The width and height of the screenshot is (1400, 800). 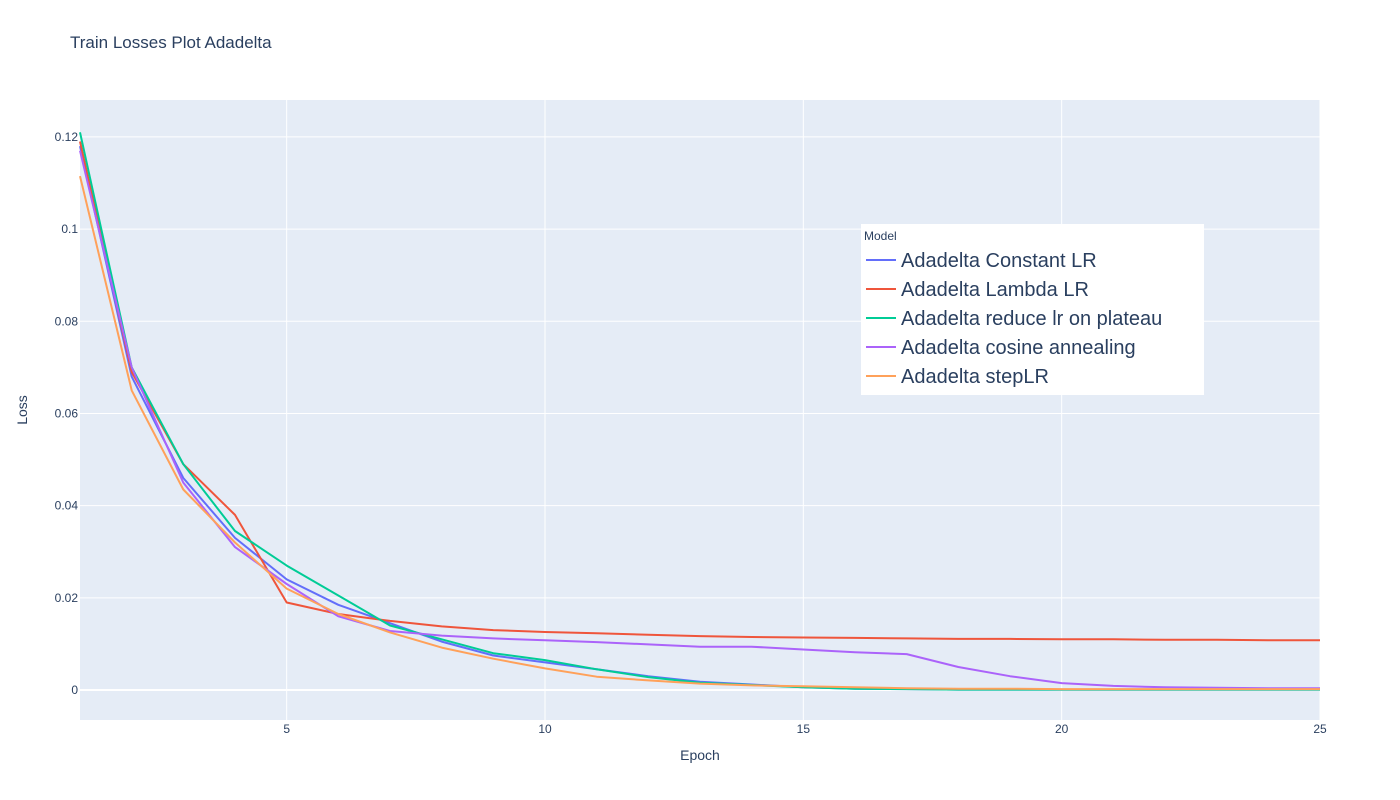 What do you see at coordinates (74, 690) in the screenshot?
I see `y-tick-label: 0` at bounding box center [74, 690].